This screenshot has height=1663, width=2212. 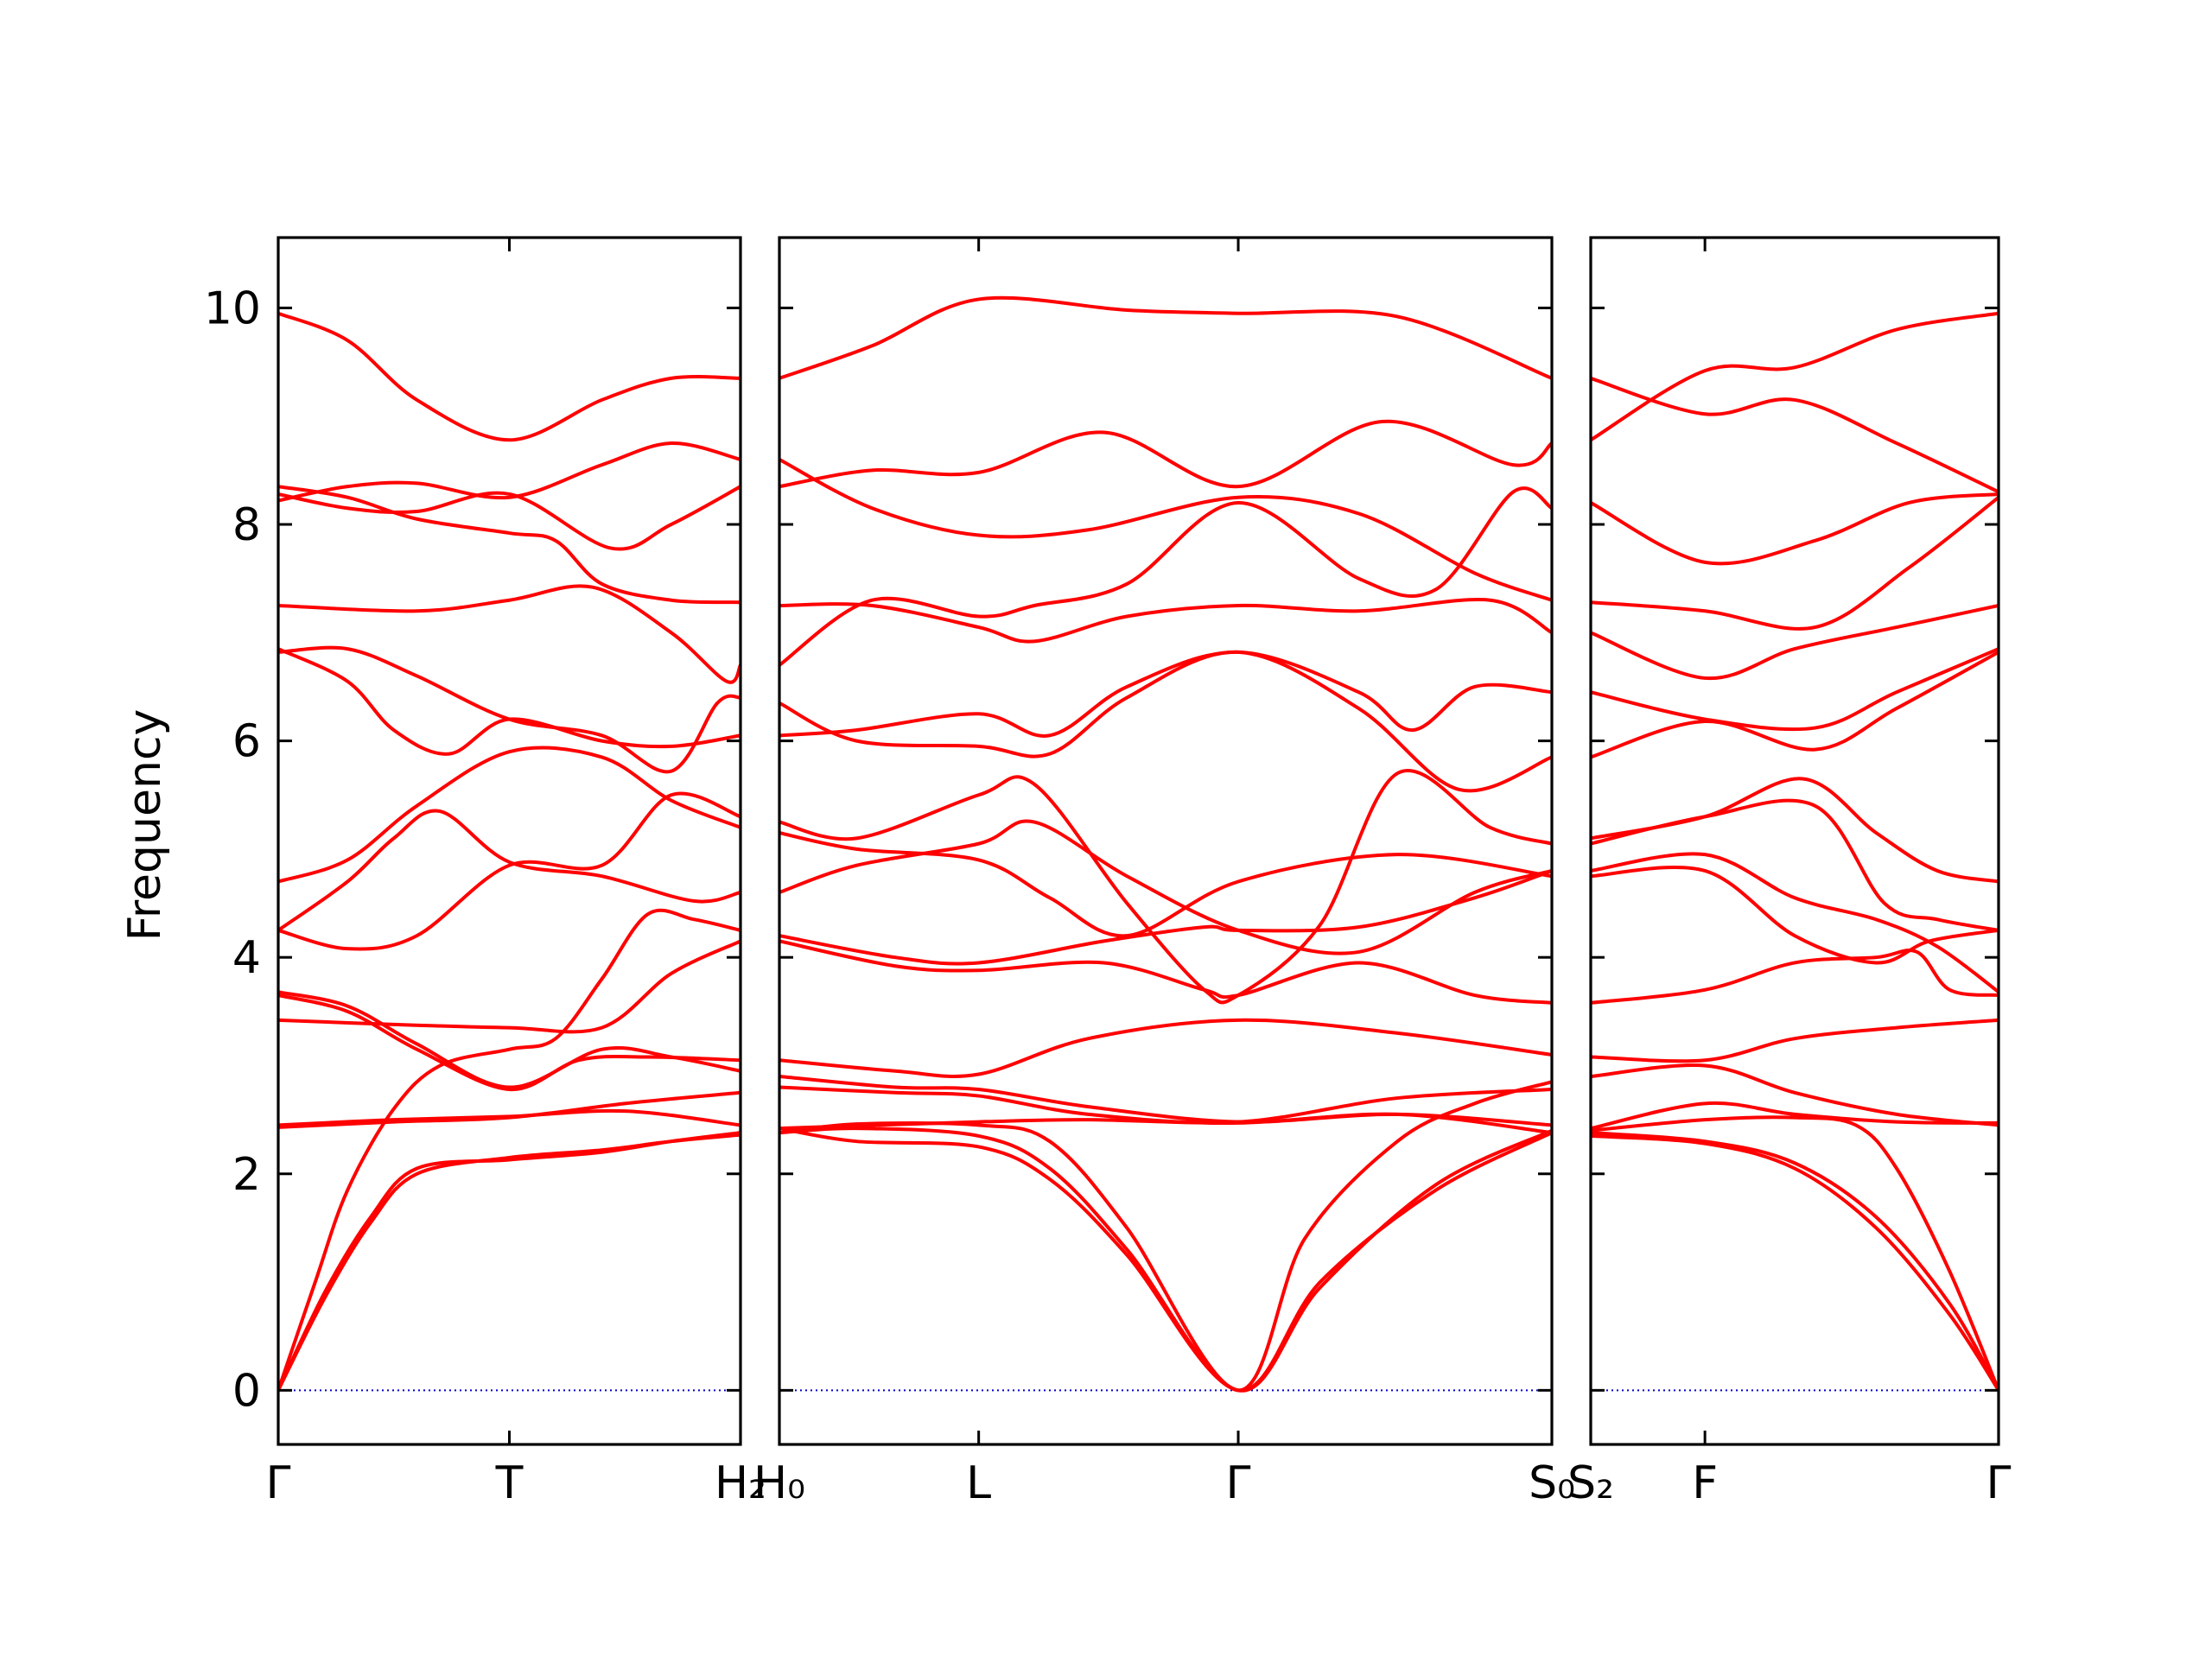 I want to click on y-tick-label: 4, so click(x=246, y=958).